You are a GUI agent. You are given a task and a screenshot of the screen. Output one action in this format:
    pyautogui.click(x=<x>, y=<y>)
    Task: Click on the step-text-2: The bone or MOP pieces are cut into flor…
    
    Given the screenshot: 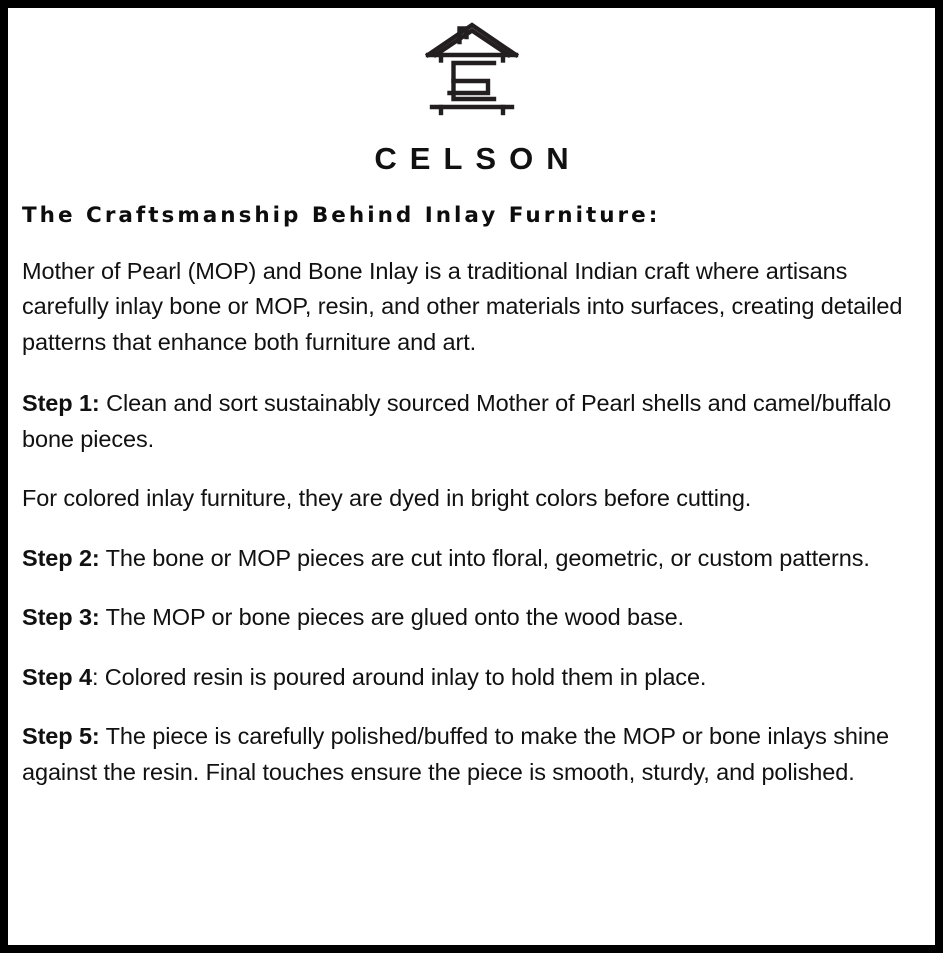 What is the action you would take?
    pyautogui.click(x=484, y=557)
    